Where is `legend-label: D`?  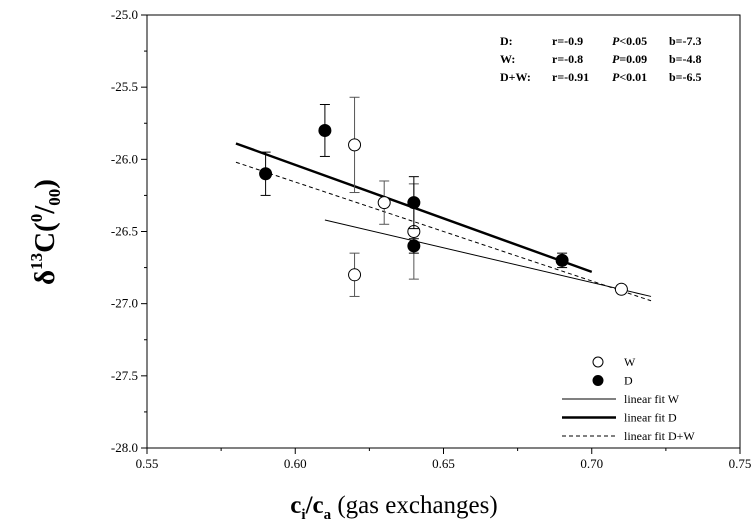
legend-label: D is located at coordinates (628, 381).